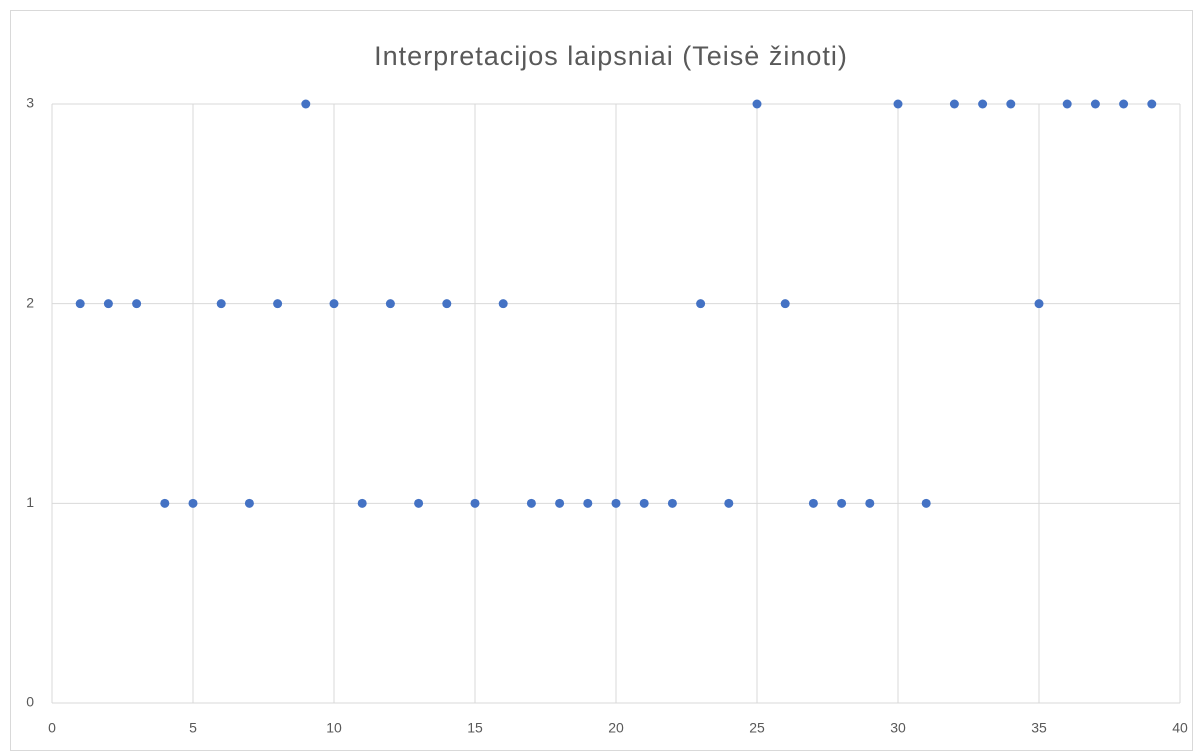 Image resolution: width=1203 pixels, height=751 pixels. Describe the element at coordinates (193, 728) in the screenshot. I see `x-tick-label: 5` at that location.